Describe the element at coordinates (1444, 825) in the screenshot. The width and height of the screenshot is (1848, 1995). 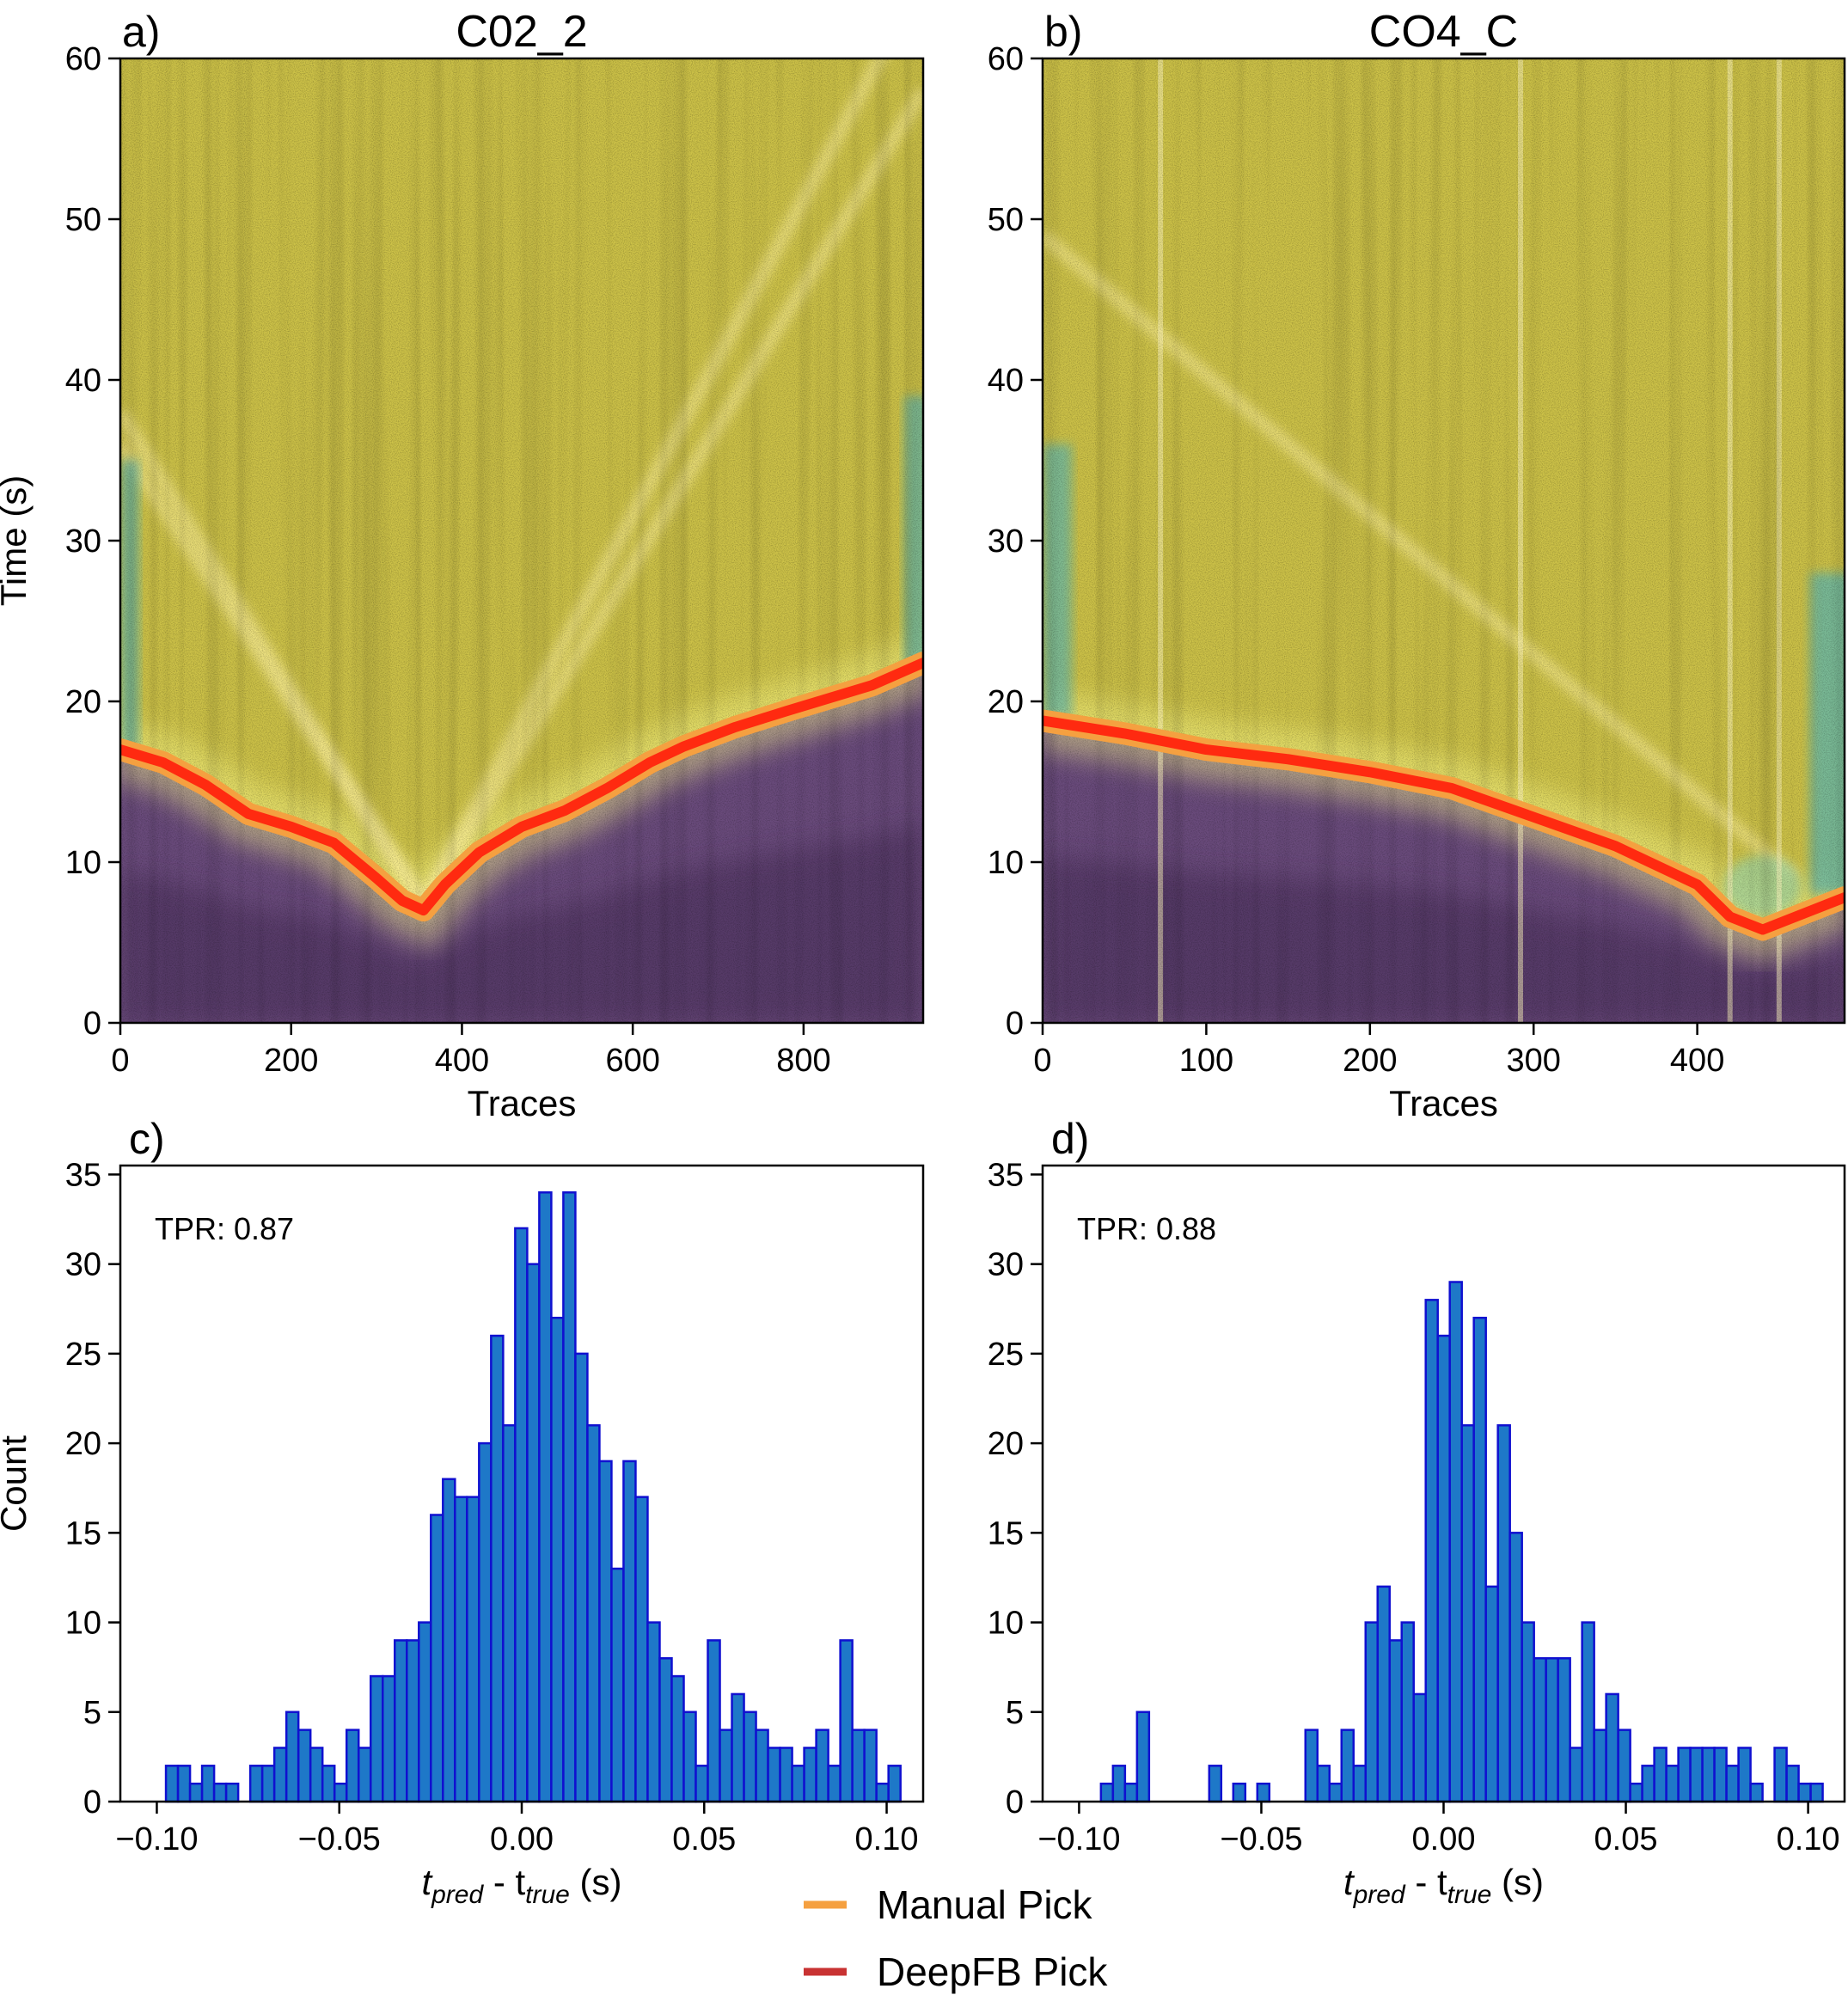
I see `deepfb-pick-line` at that location.